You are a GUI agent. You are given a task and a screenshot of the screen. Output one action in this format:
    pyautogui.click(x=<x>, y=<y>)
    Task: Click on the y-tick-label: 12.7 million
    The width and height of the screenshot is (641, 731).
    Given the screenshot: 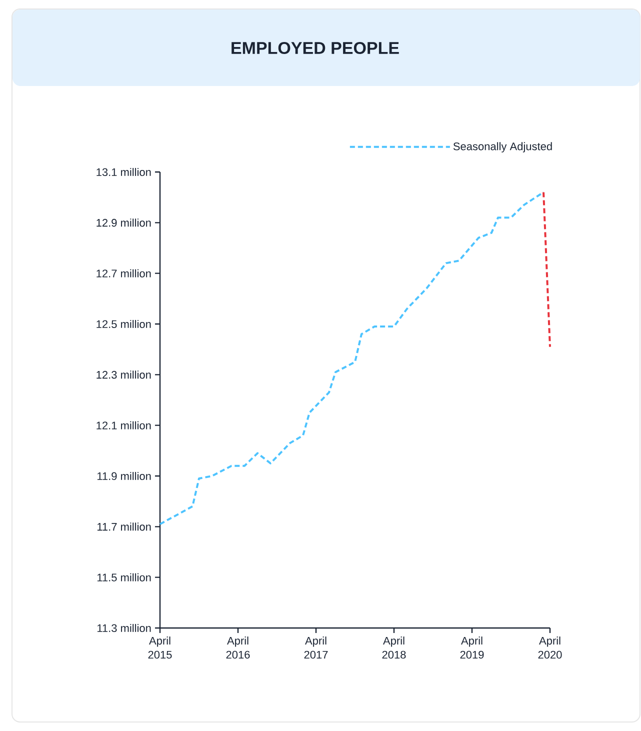 What is the action you would take?
    pyautogui.click(x=123, y=273)
    